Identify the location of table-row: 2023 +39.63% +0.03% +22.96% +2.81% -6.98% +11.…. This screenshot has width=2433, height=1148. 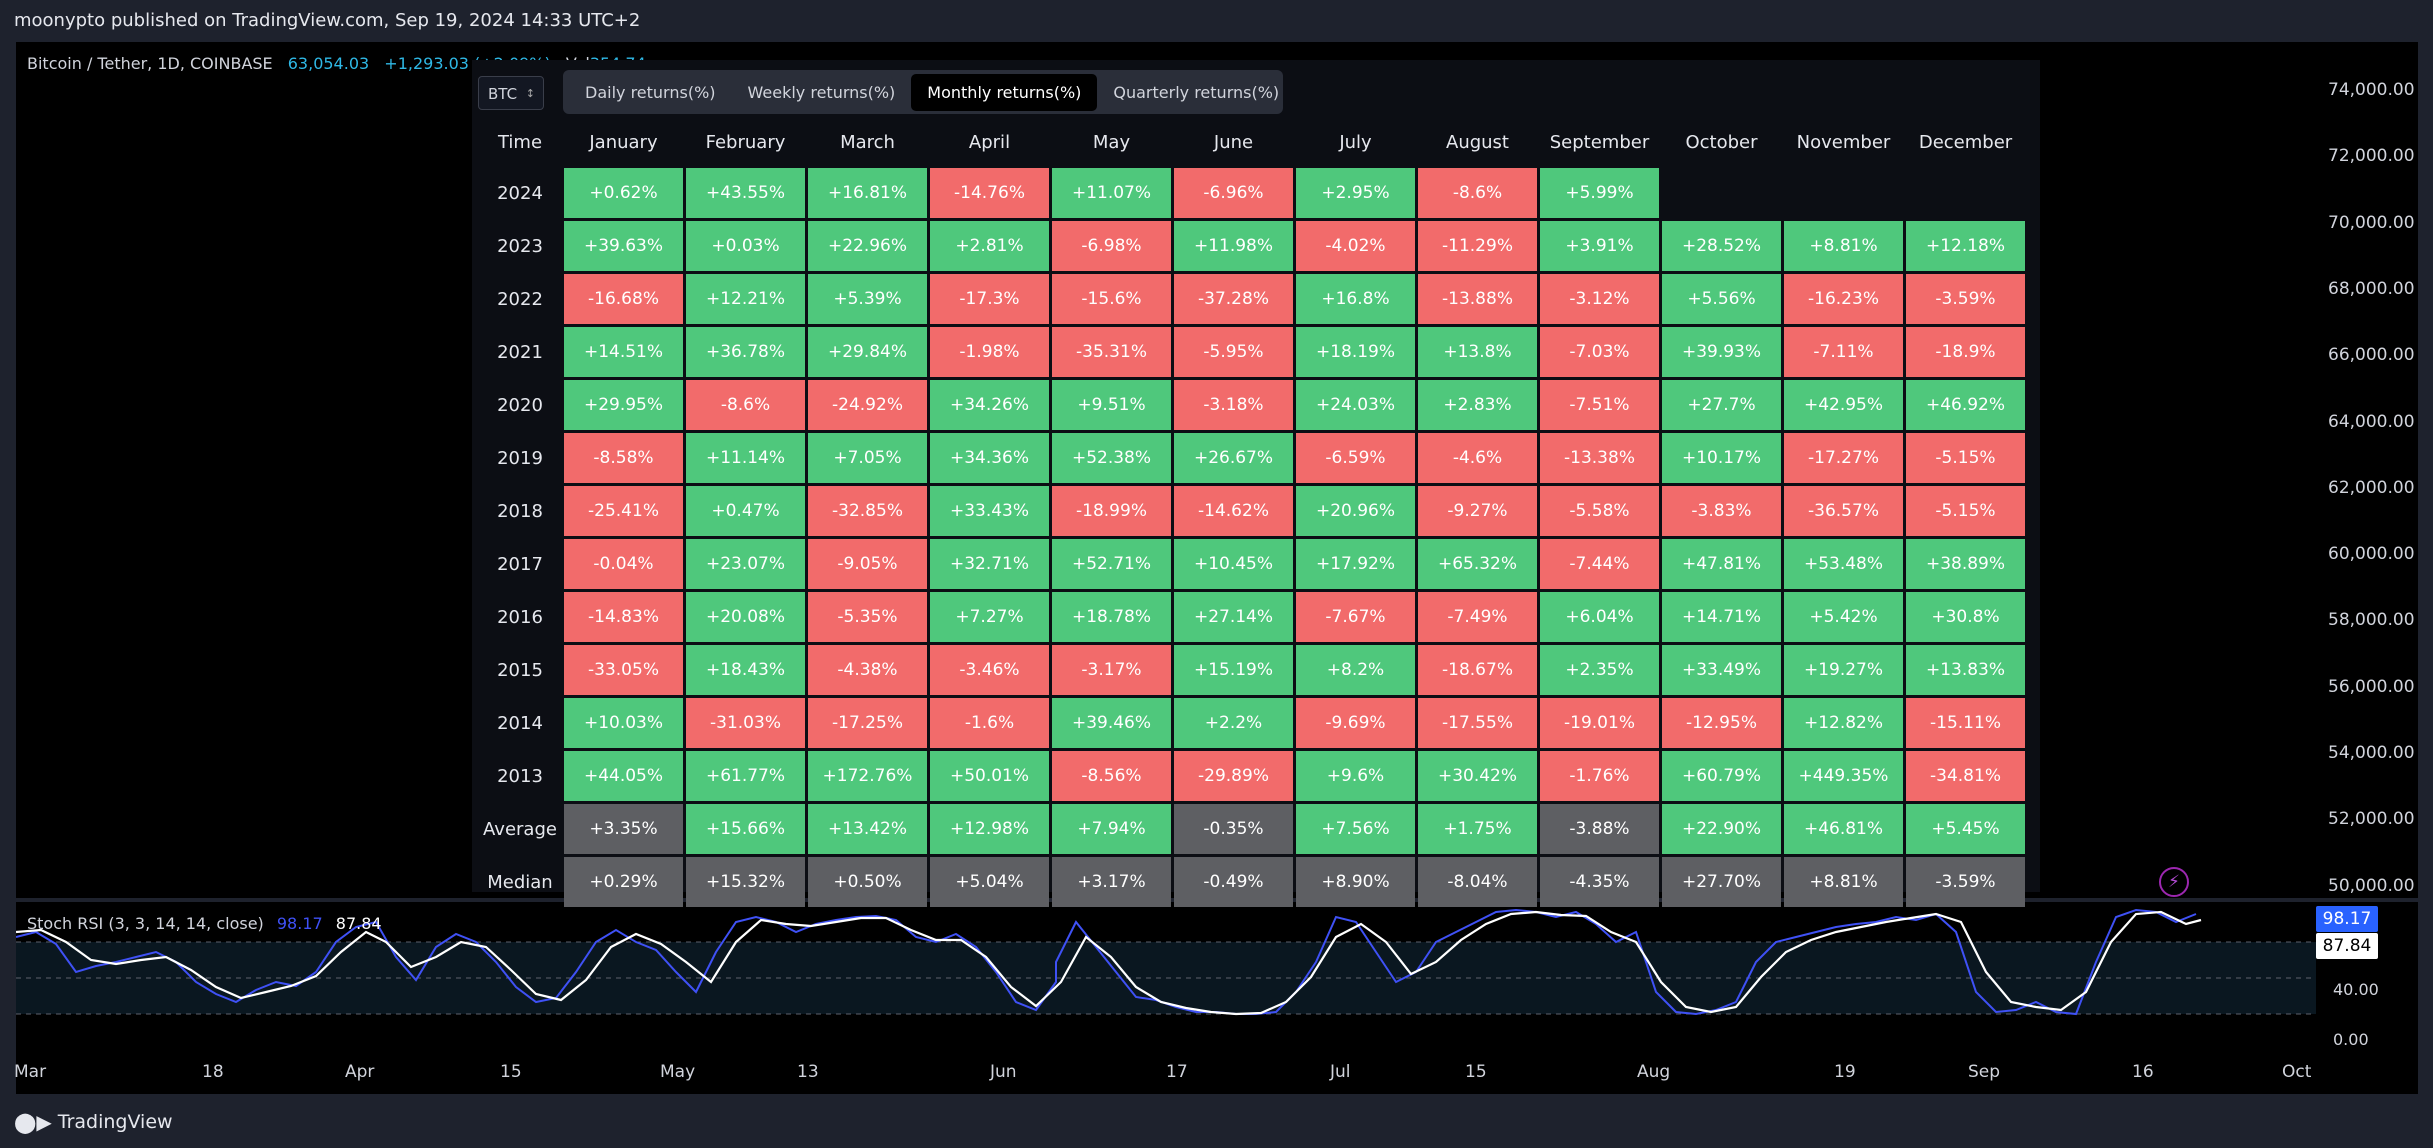
(1252, 246).